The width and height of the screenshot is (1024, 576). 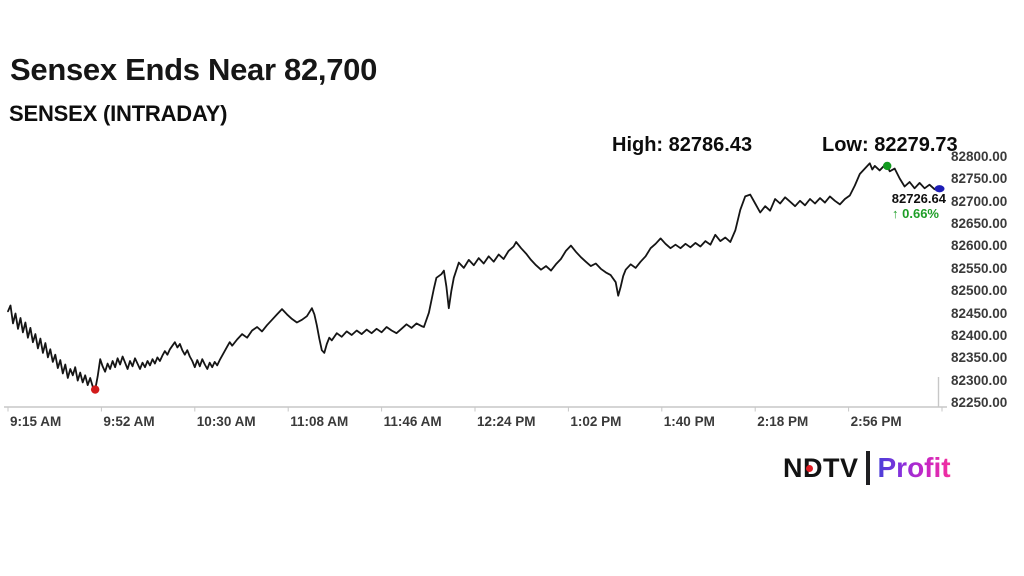 What do you see at coordinates (783, 421) in the screenshot?
I see `x-axis-label: 2:18 PM` at bounding box center [783, 421].